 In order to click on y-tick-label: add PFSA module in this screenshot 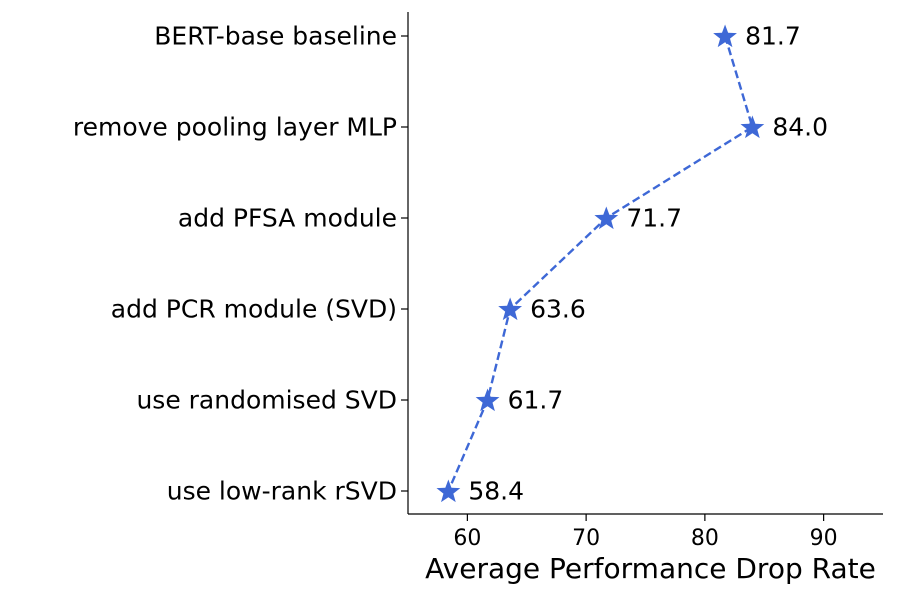, I will do `click(287, 218)`.